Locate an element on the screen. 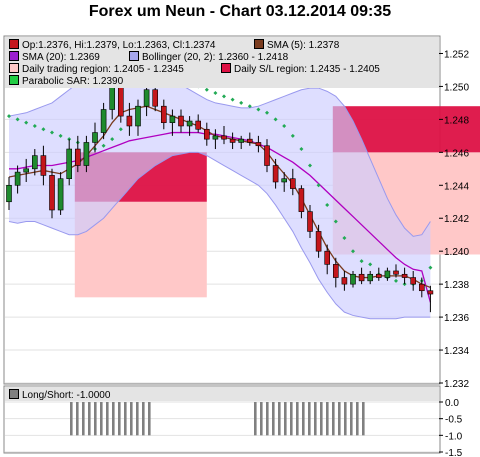  sub-y-tick-label: -0.5 is located at coordinates (454, 420).